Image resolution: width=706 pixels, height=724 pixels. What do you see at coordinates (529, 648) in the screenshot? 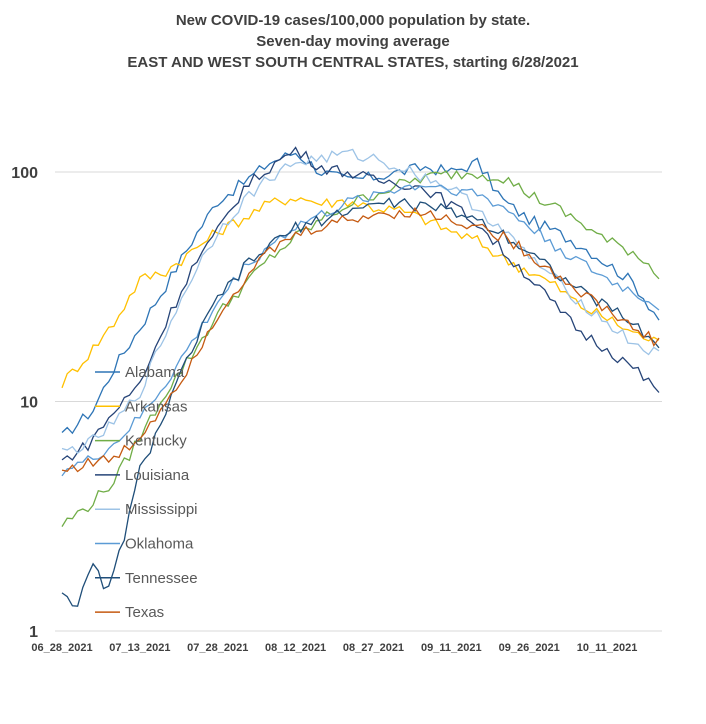
I see `x-tick-label: 09_26_2021` at bounding box center [529, 648].